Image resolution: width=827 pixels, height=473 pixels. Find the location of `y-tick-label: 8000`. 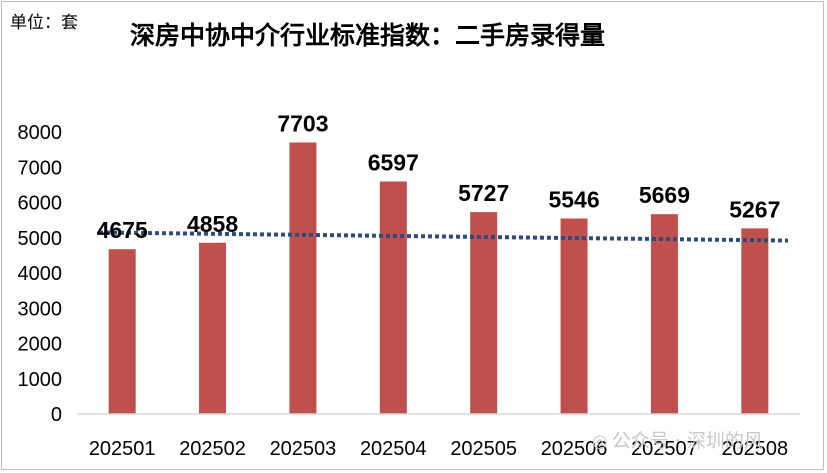

y-tick-label: 8000 is located at coordinates (40, 133).